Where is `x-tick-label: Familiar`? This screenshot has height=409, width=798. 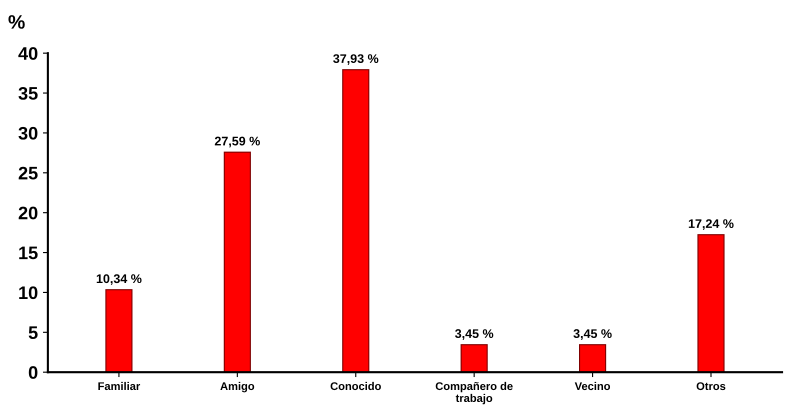 x-tick-label: Familiar is located at coordinates (119, 386).